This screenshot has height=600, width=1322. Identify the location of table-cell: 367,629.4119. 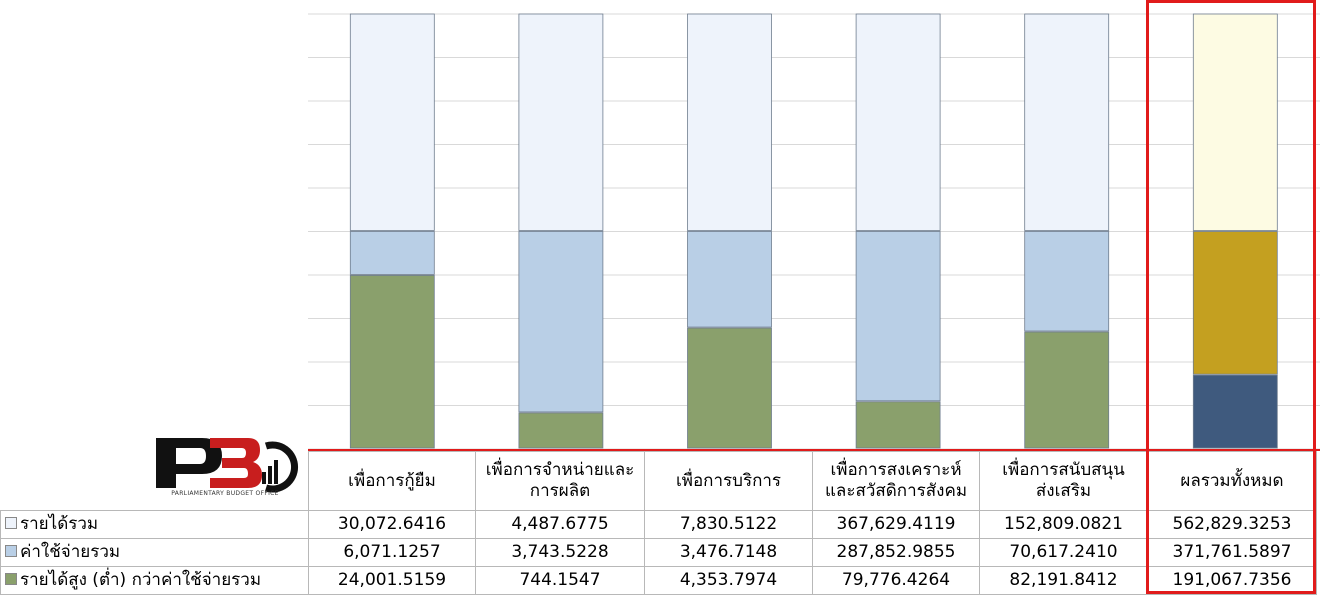
(896, 524).